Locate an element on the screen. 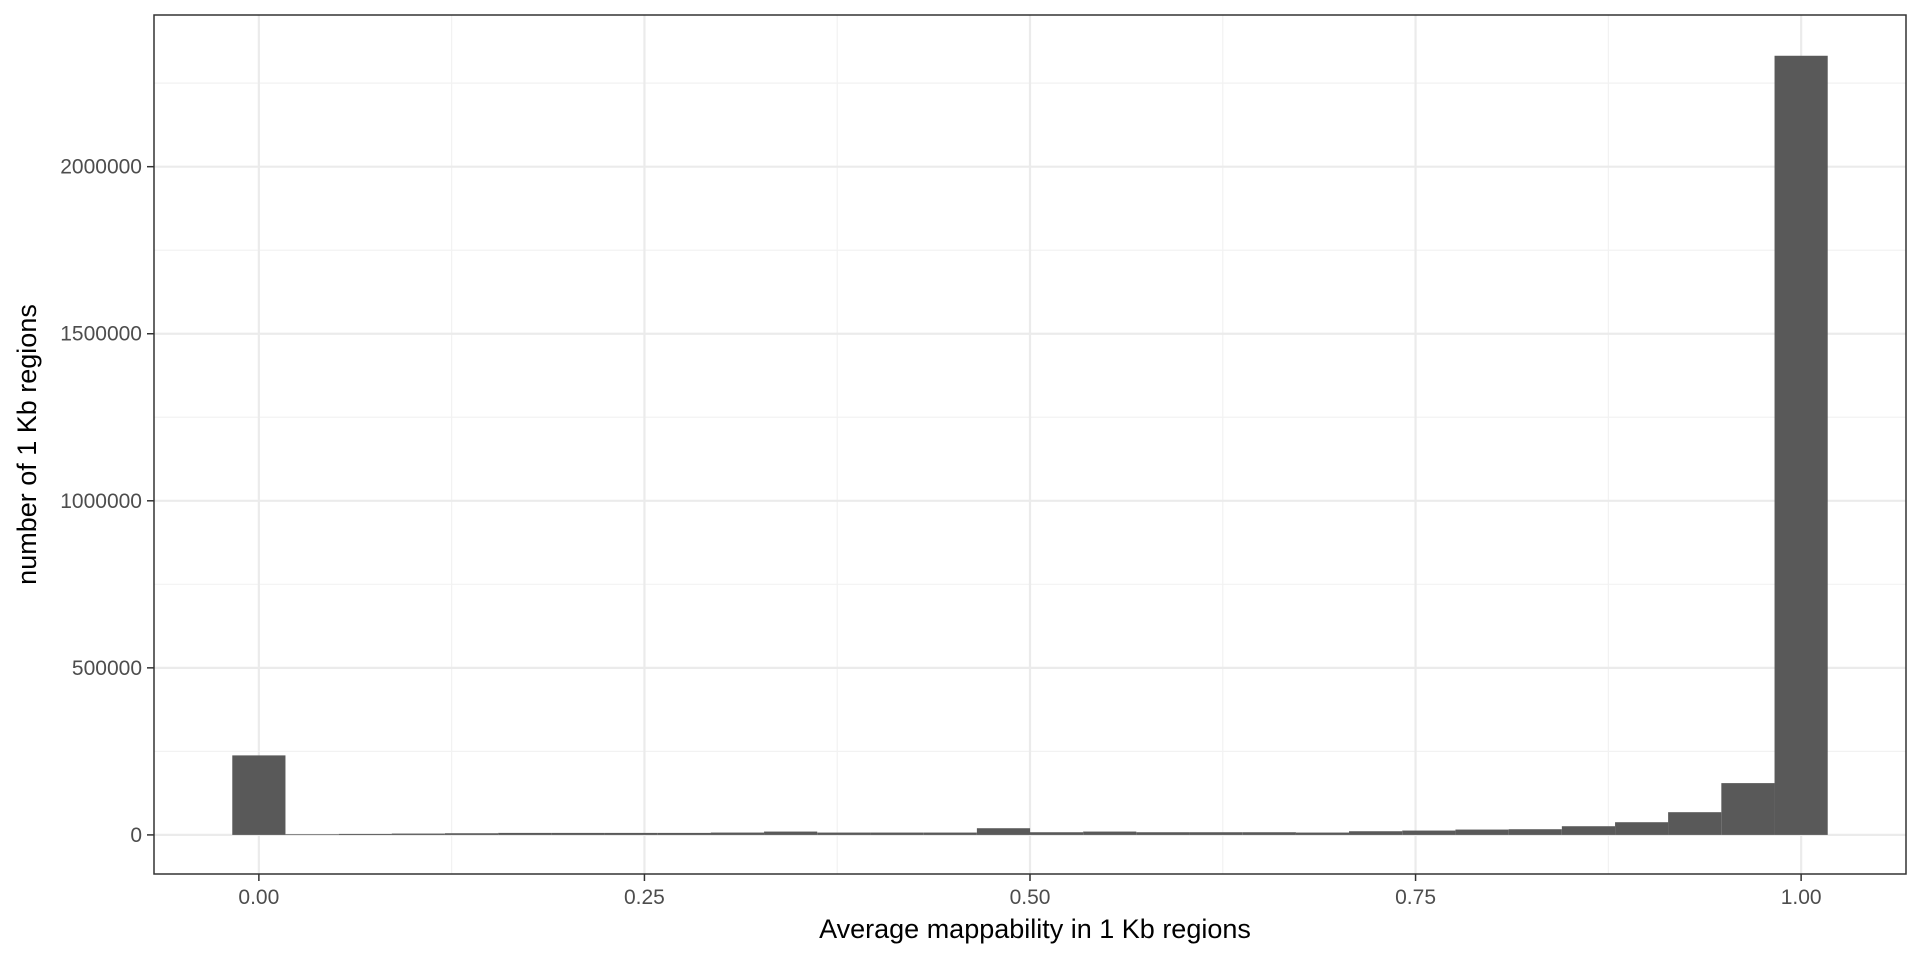 The height and width of the screenshot is (960, 1920). y-tick-label: 1500000 is located at coordinates (101, 334).